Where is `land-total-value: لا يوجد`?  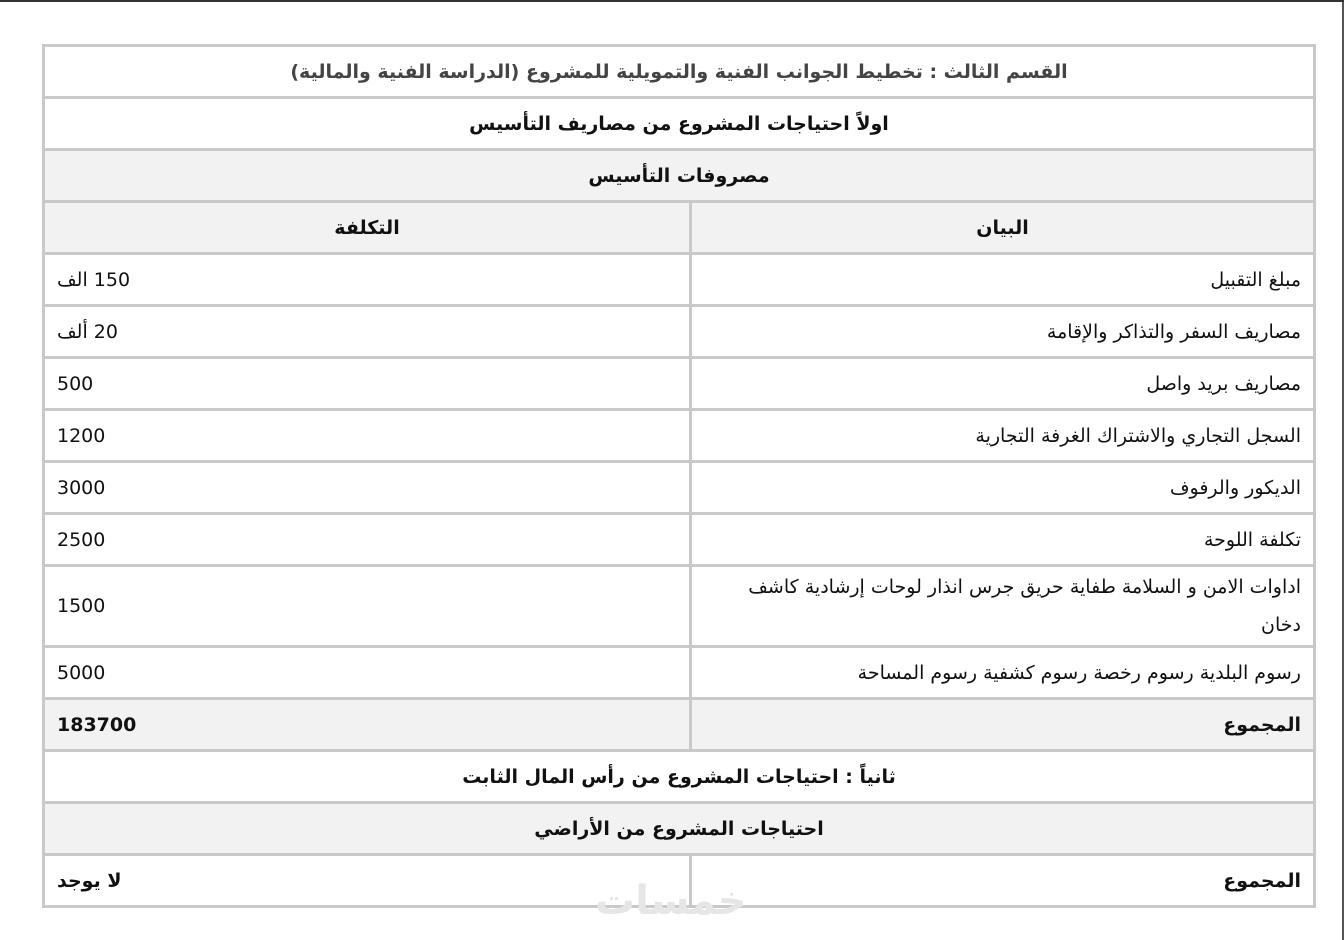
land-total-value: لا يوجد is located at coordinates (367, 880).